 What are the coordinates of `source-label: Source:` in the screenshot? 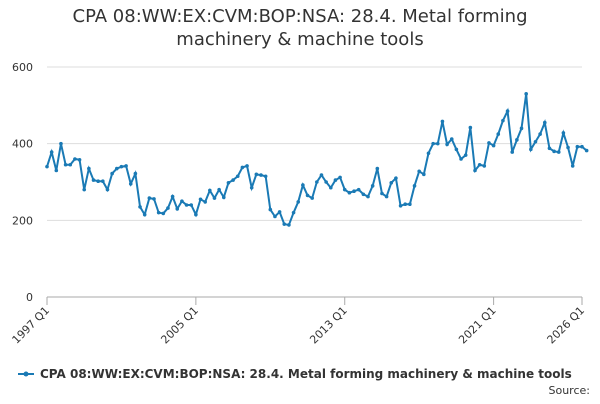 It's located at (570, 390).